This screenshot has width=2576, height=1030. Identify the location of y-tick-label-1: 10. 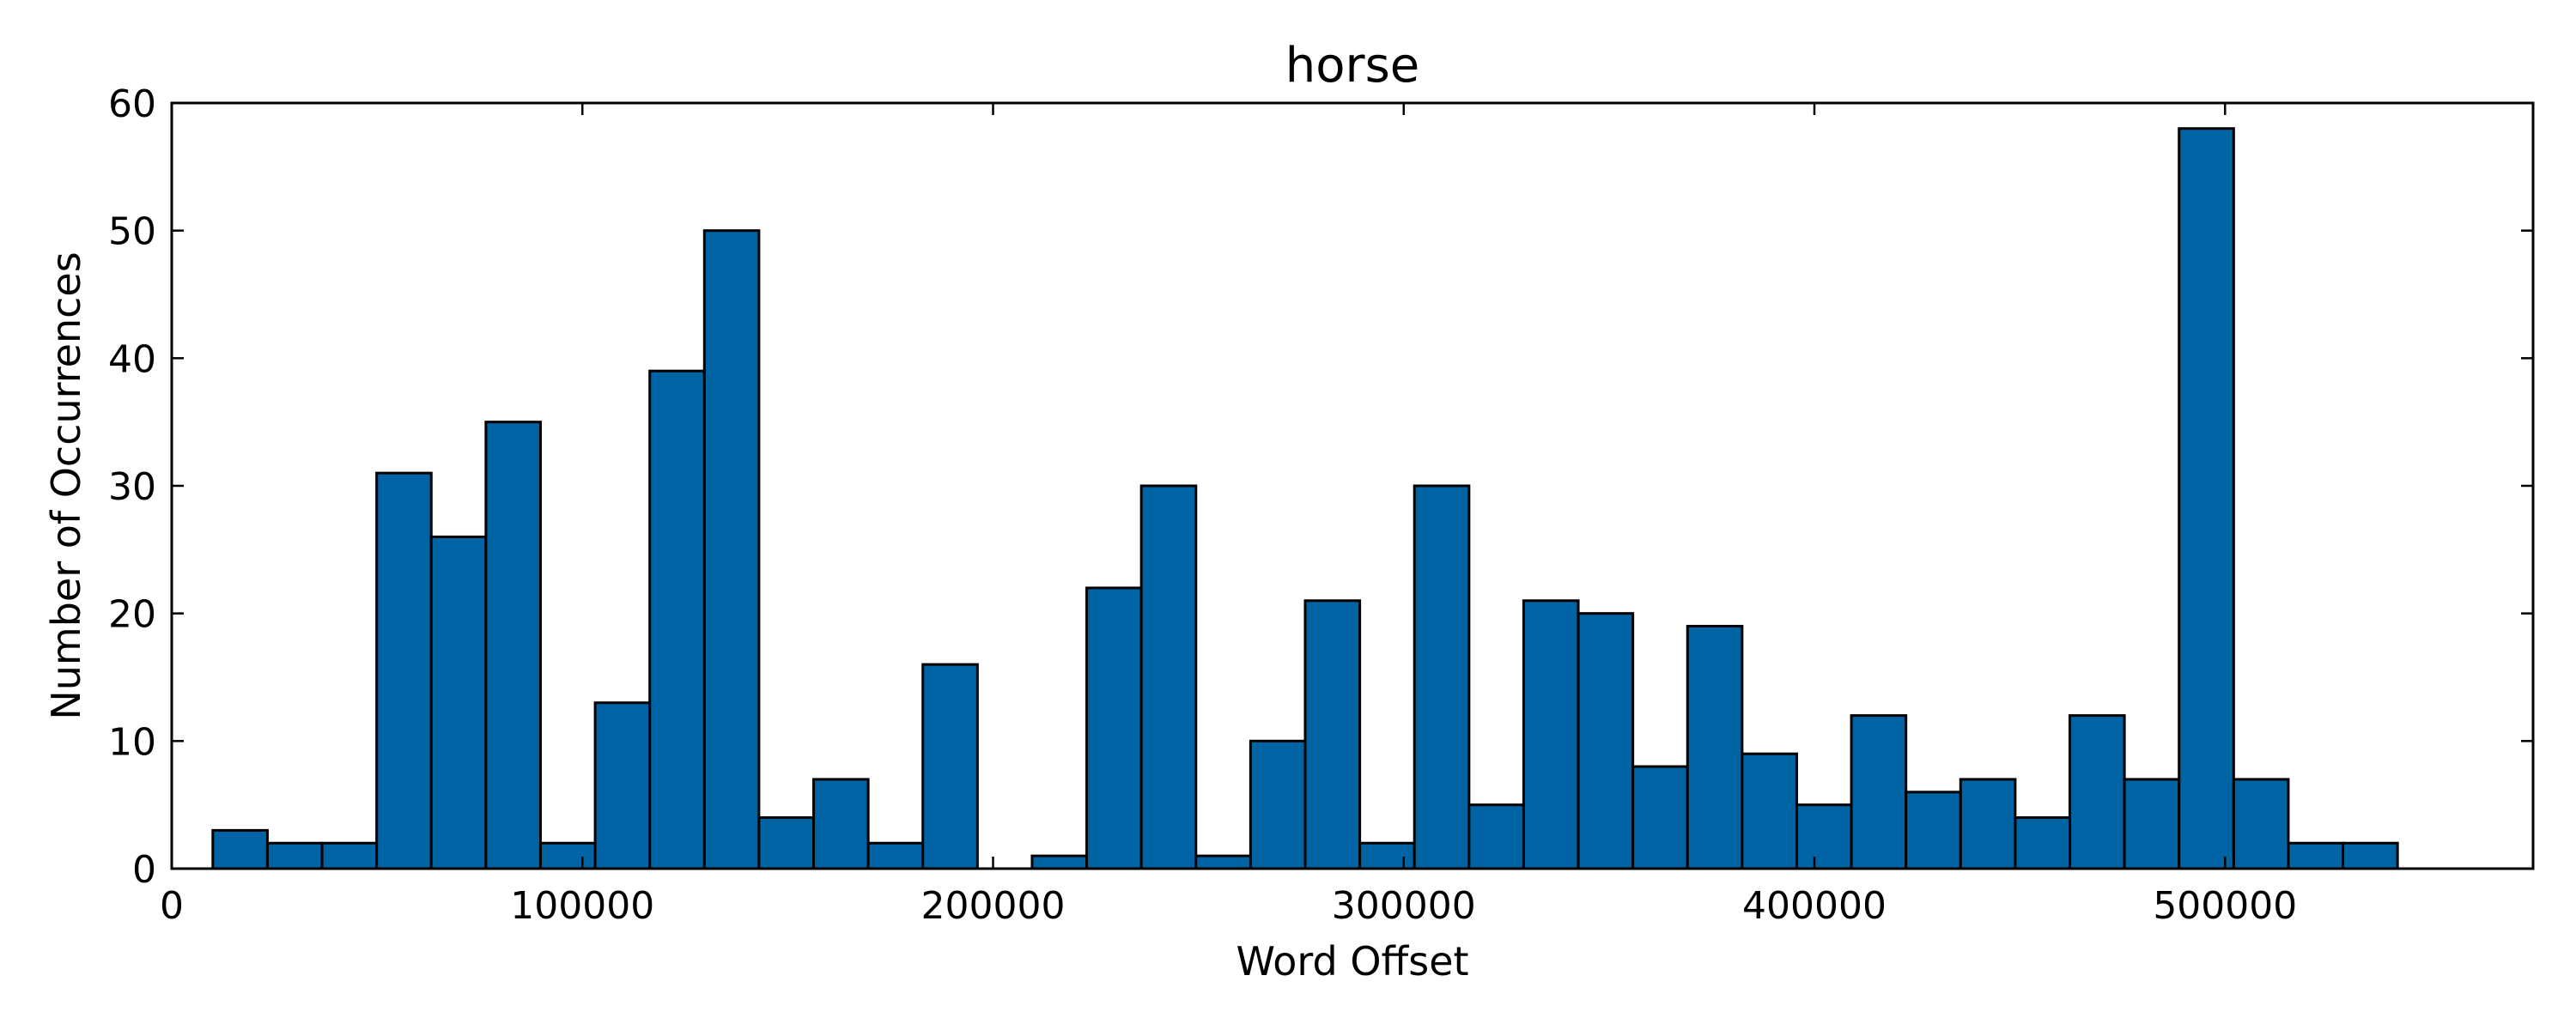
(132, 742).